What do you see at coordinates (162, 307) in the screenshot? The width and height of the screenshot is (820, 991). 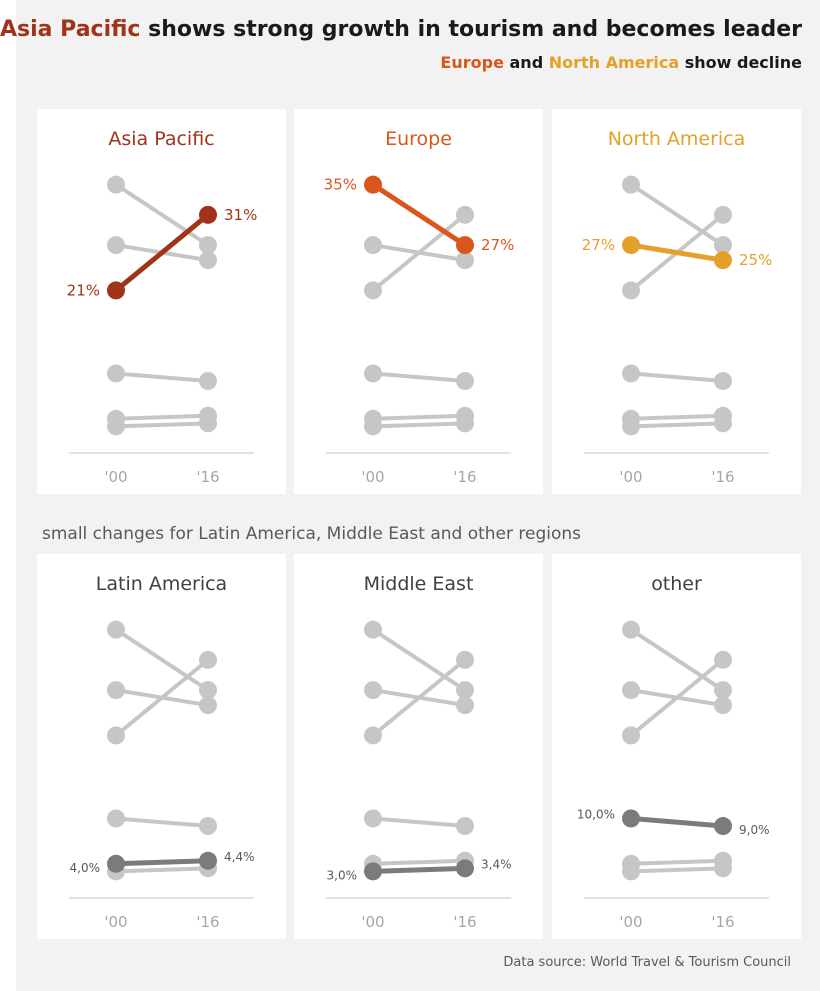 I see `panel-chart-asia-pacific: Asia Pacific '00 '16 21% 31%` at bounding box center [162, 307].